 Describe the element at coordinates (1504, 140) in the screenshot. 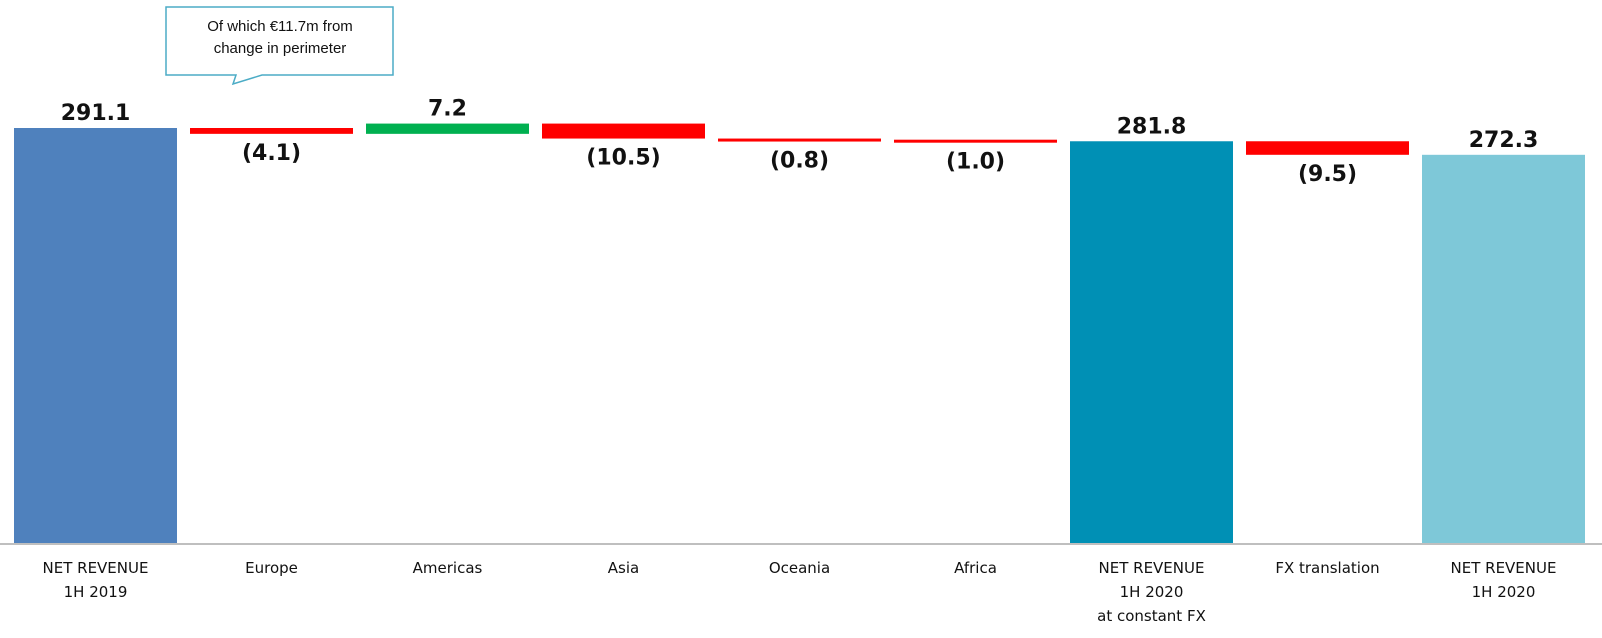

I see `value-label-8: 272.3` at that location.